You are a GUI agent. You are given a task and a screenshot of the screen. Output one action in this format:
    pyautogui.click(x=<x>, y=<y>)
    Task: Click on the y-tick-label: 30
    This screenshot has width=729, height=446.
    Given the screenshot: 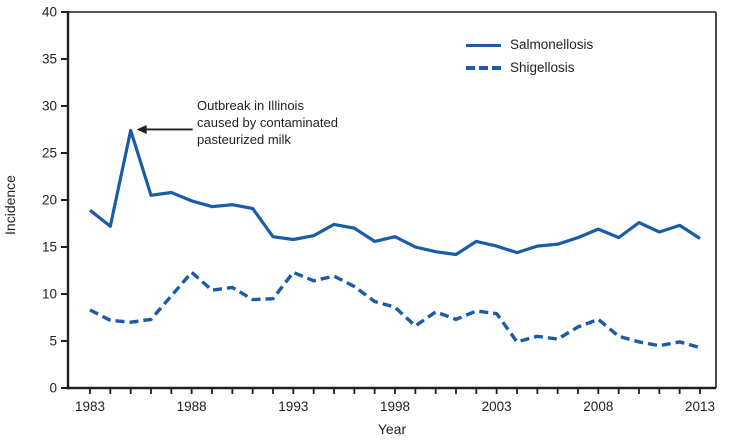 What is the action you would take?
    pyautogui.click(x=49, y=106)
    